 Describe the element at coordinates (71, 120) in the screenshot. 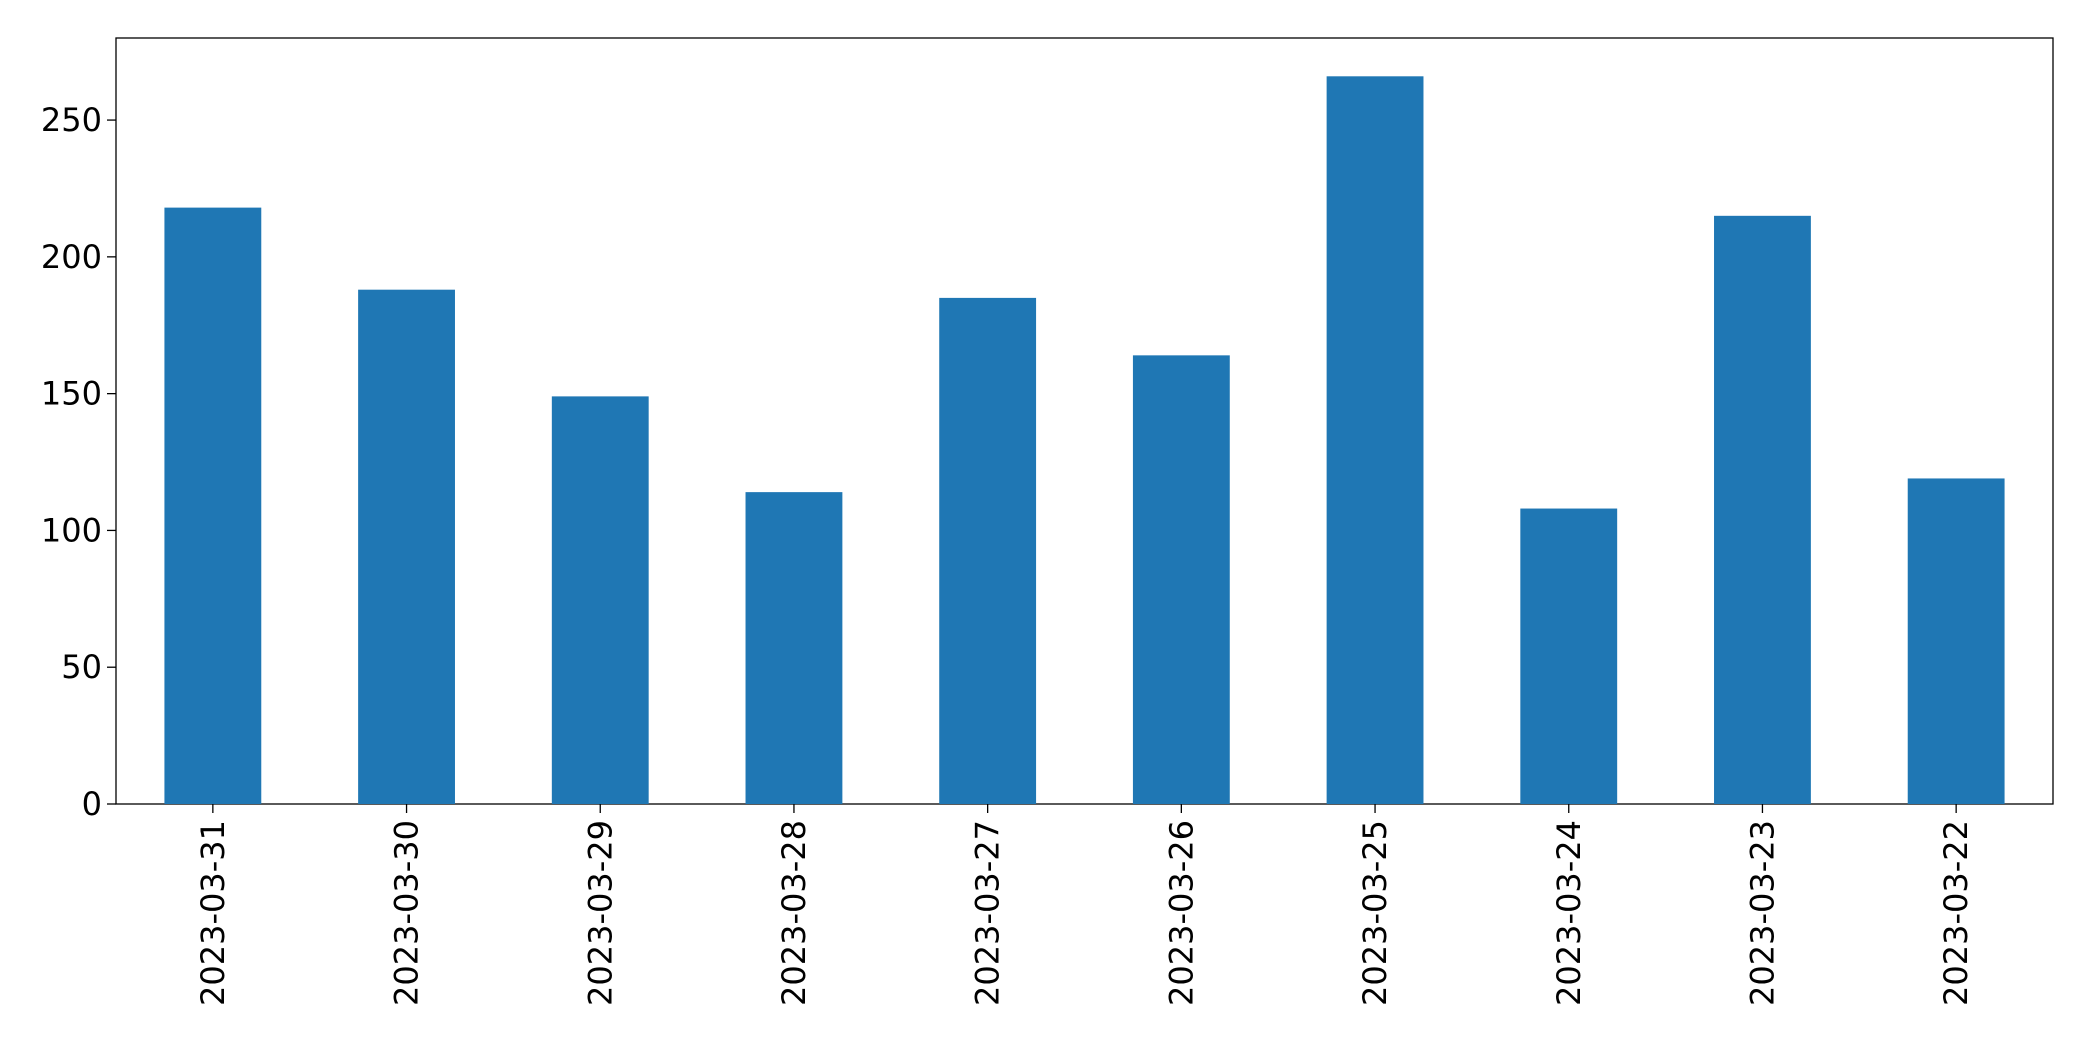

I see `y-tick-label: 250` at that location.